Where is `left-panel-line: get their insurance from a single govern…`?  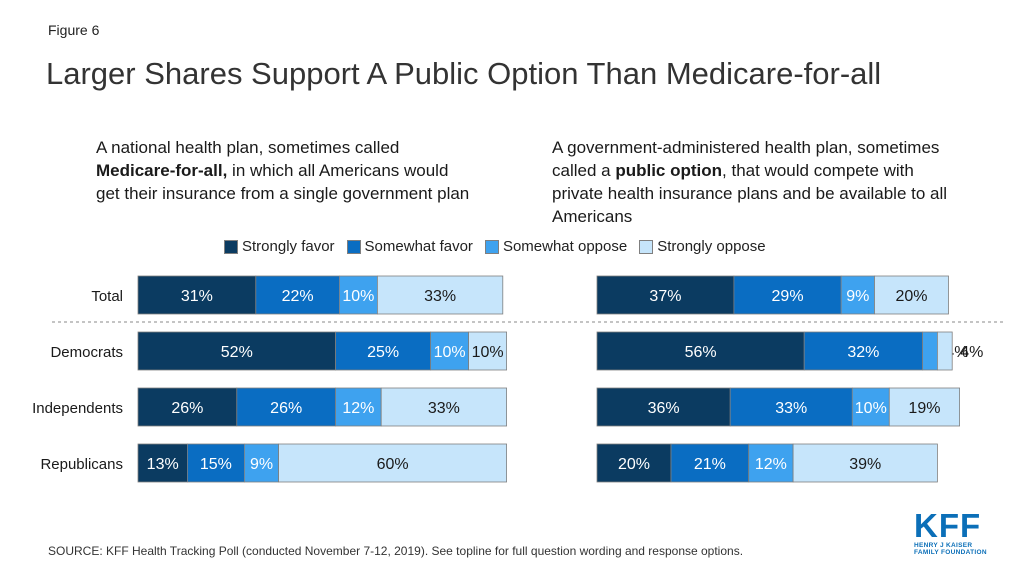 left-panel-line: get their insurance from a single govern… is located at coordinates (283, 193).